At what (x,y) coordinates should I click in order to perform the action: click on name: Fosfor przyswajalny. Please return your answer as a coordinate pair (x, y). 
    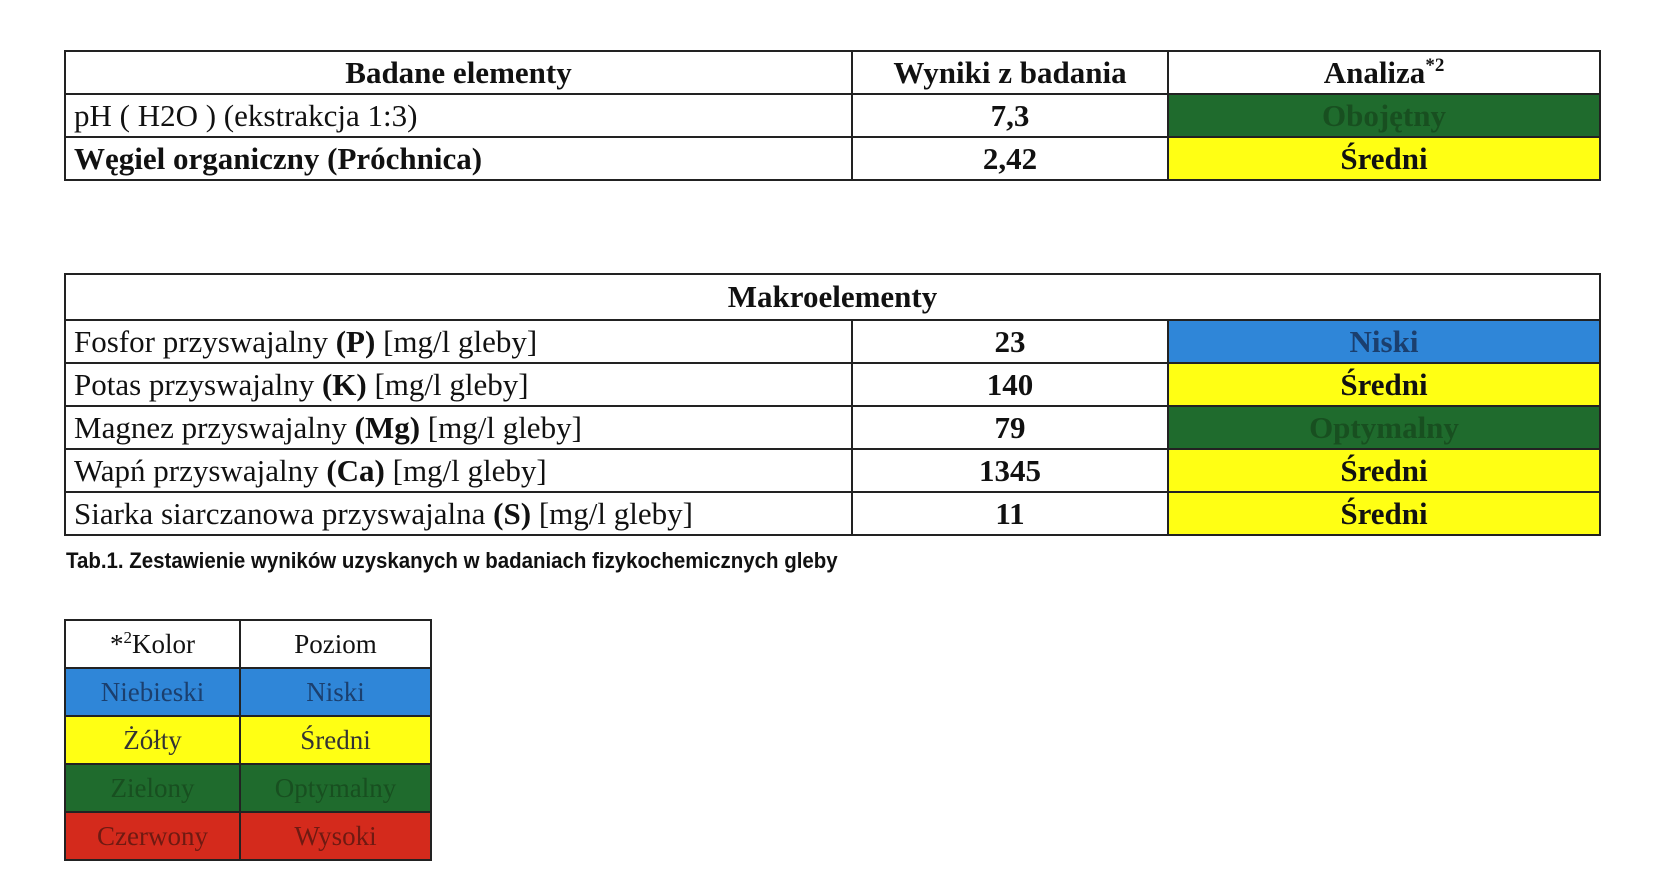
    Looking at the image, I should click on (201, 341).